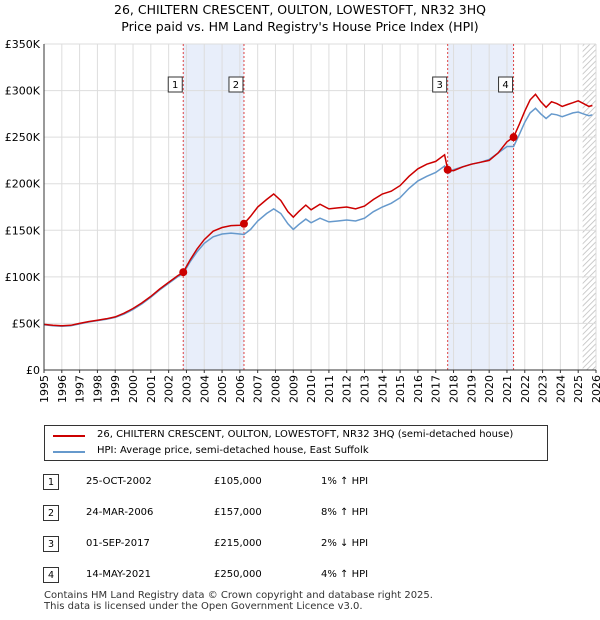  What do you see at coordinates (345, 481) in the screenshot?
I see `transaction-hpi: 1% ↑ HPI` at bounding box center [345, 481].